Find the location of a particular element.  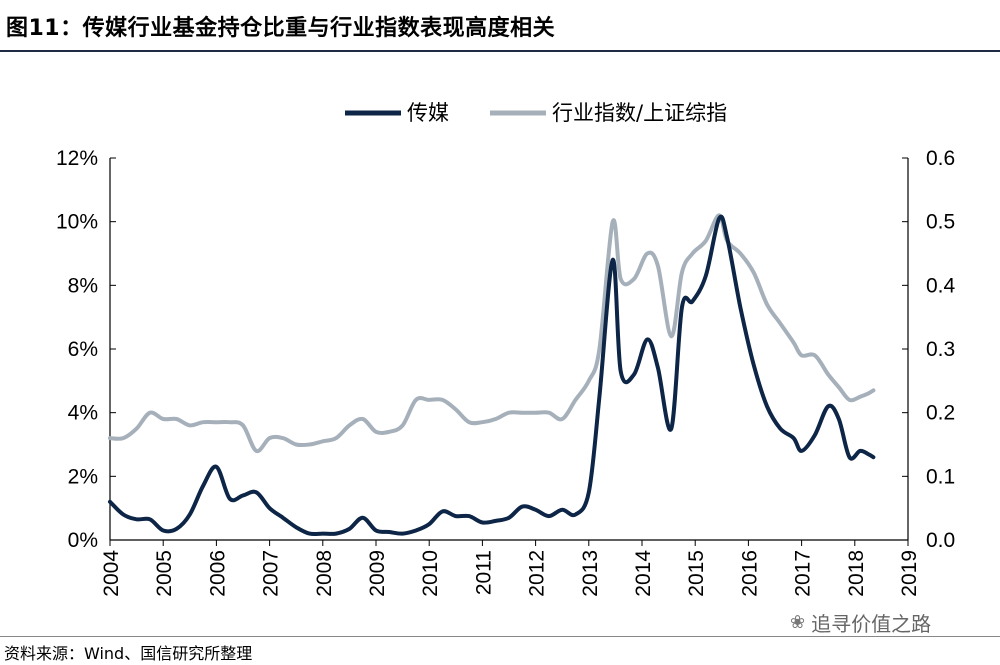

left-tick-label: 10% is located at coordinates (77, 222).